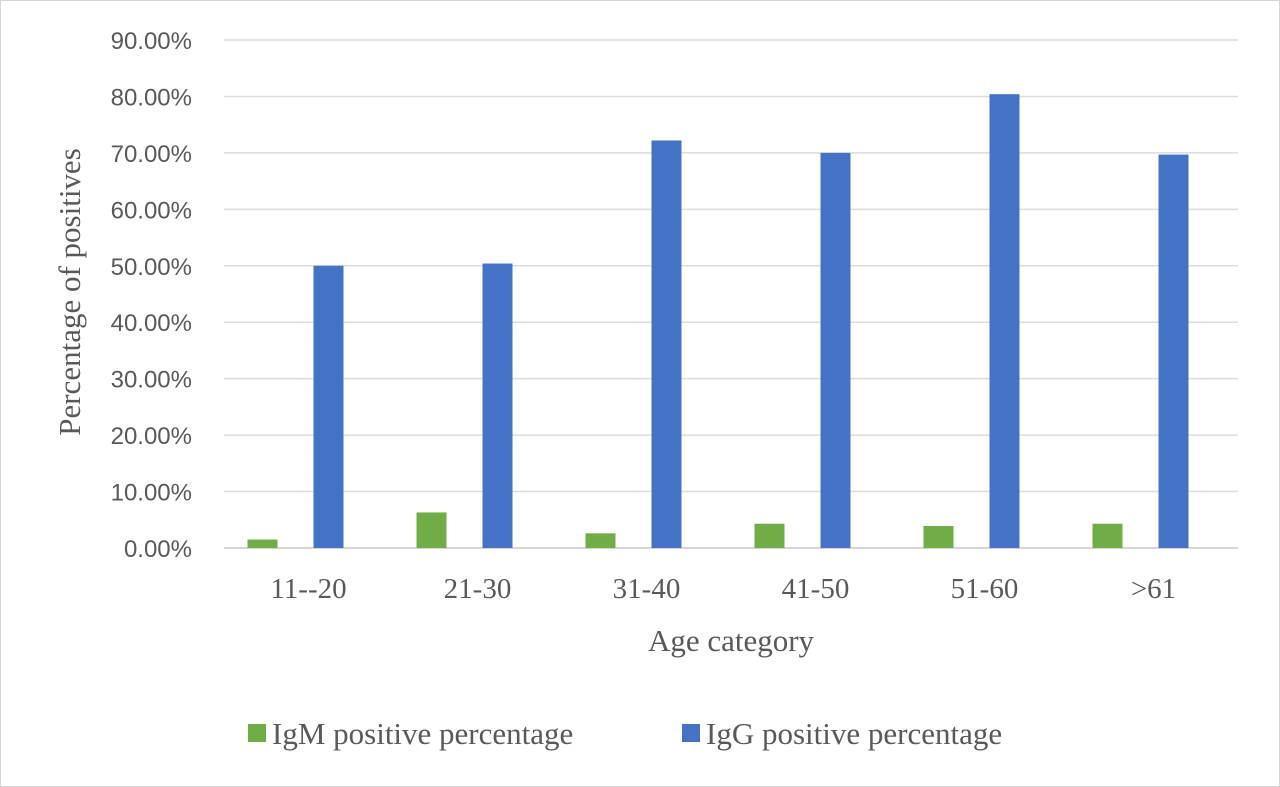  I want to click on y-tick-label: 0.00%, so click(158, 549).